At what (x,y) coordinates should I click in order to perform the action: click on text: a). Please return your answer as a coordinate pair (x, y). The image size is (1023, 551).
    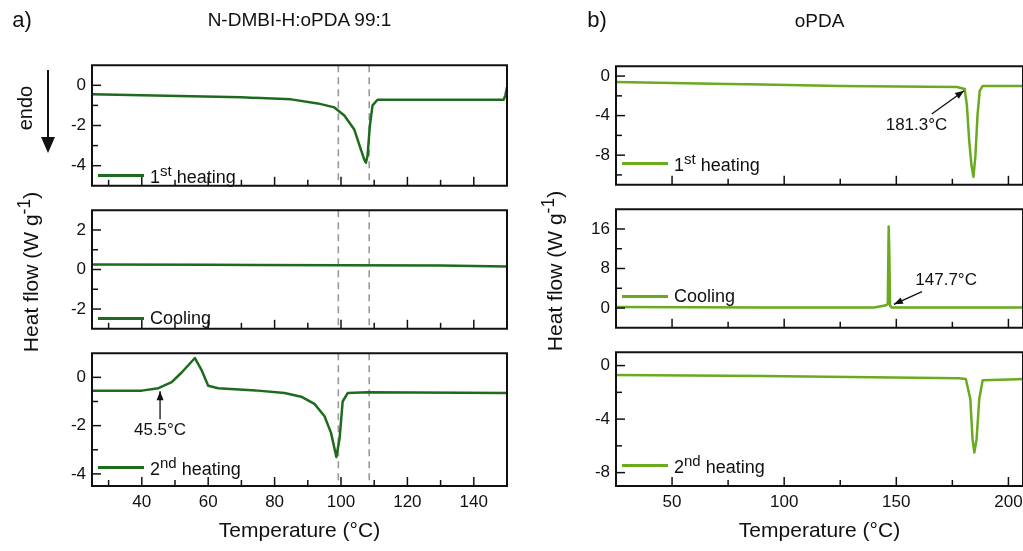
    Looking at the image, I should click on (22, 20).